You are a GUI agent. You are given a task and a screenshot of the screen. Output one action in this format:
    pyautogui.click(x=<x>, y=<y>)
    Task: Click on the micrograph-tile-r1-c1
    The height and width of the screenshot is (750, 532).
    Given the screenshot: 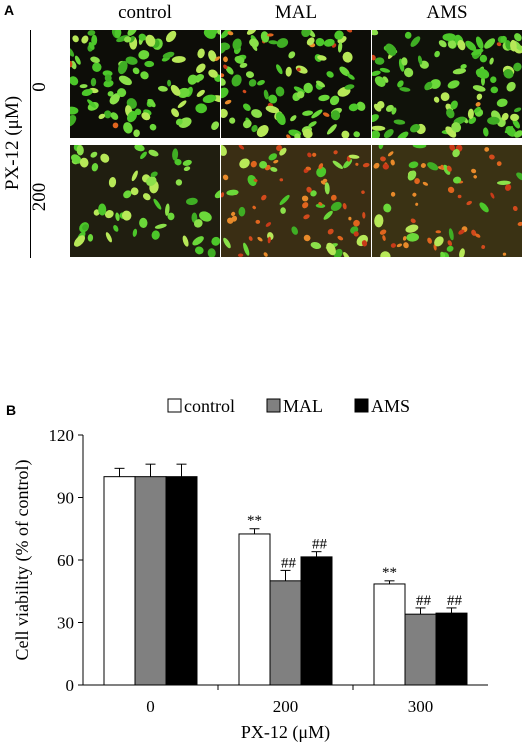 What is the action you would take?
    pyautogui.click(x=296, y=201)
    